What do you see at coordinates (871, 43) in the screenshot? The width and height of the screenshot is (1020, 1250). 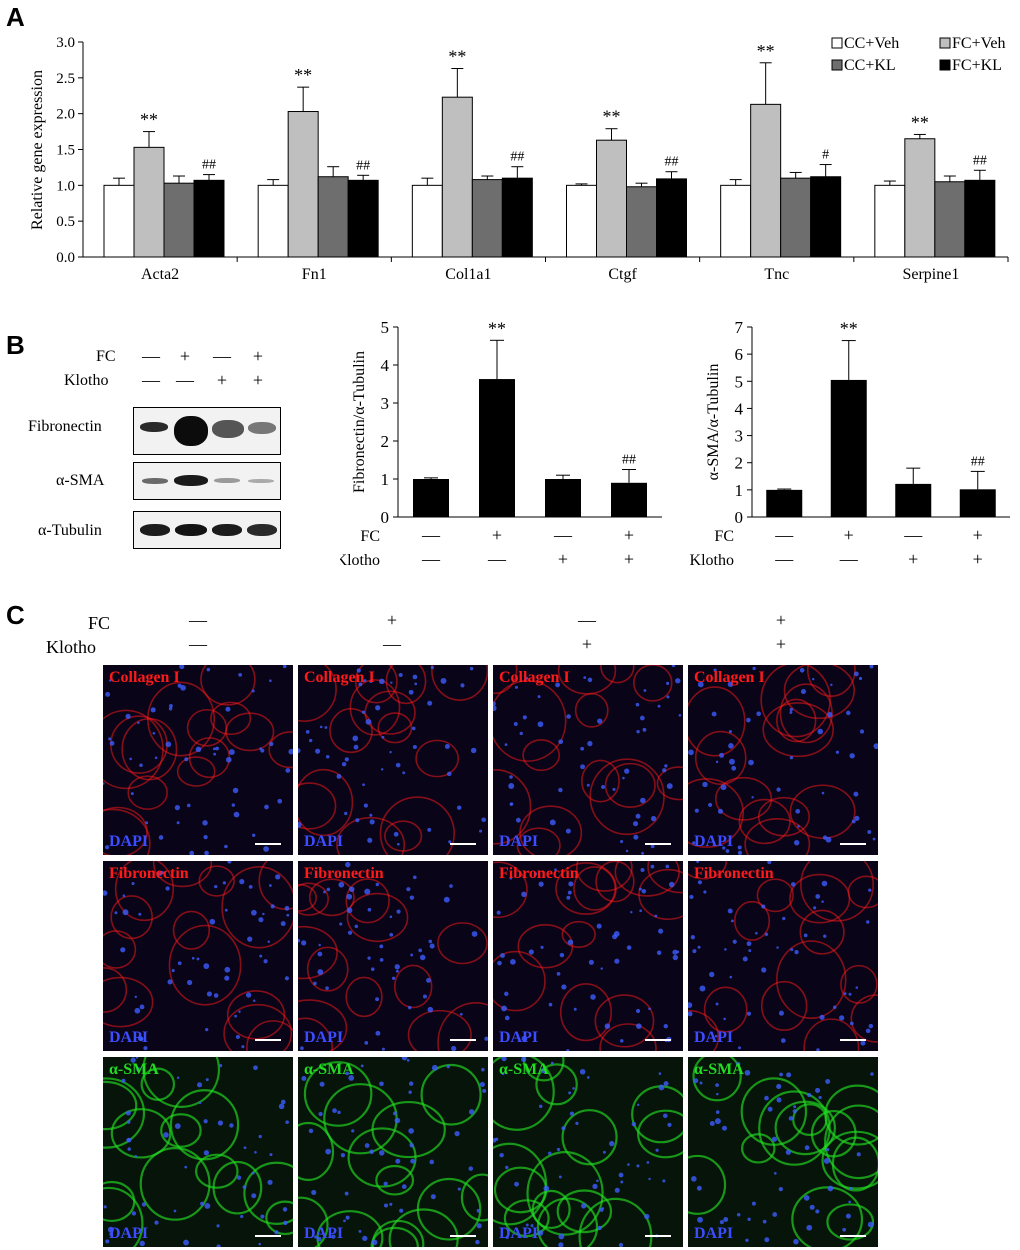 I see `legend-label: CC+Veh` at bounding box center [871, 43].